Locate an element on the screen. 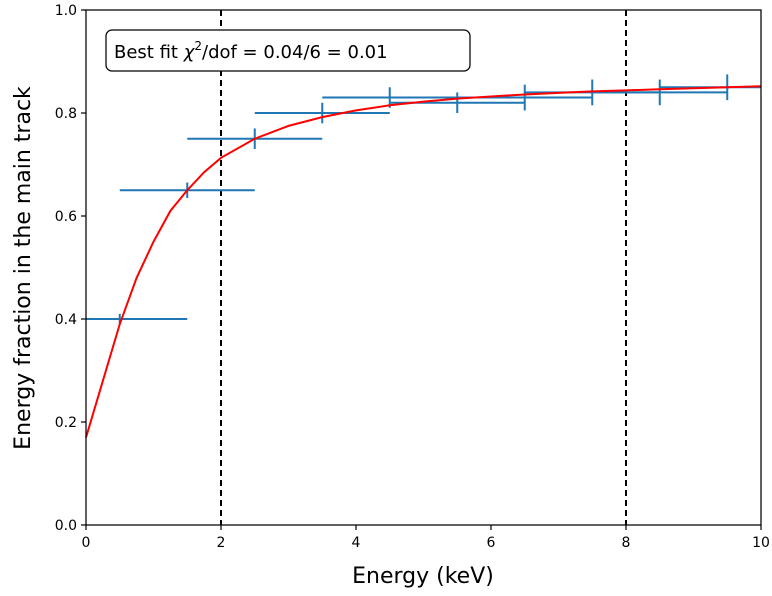 The height and width of the screenshot is (596, 772). y-tick-label: 1.0 is located at coordinates (66, 11).